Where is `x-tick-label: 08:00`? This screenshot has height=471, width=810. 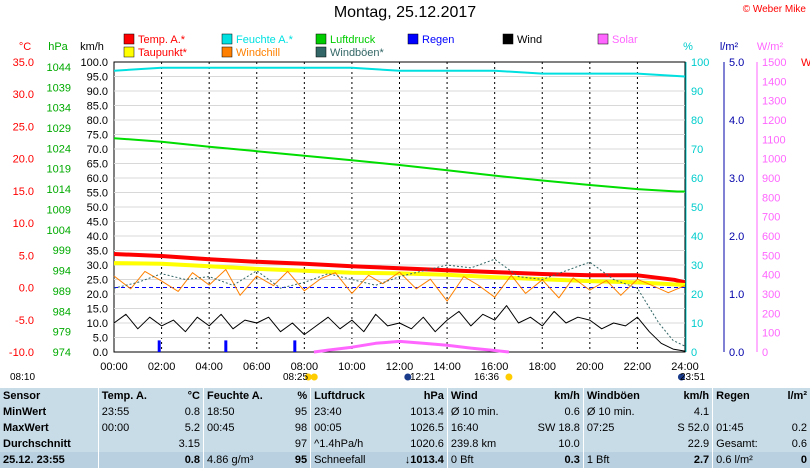
x-tick-label: 08:00 is located at coordinates (305, 367).